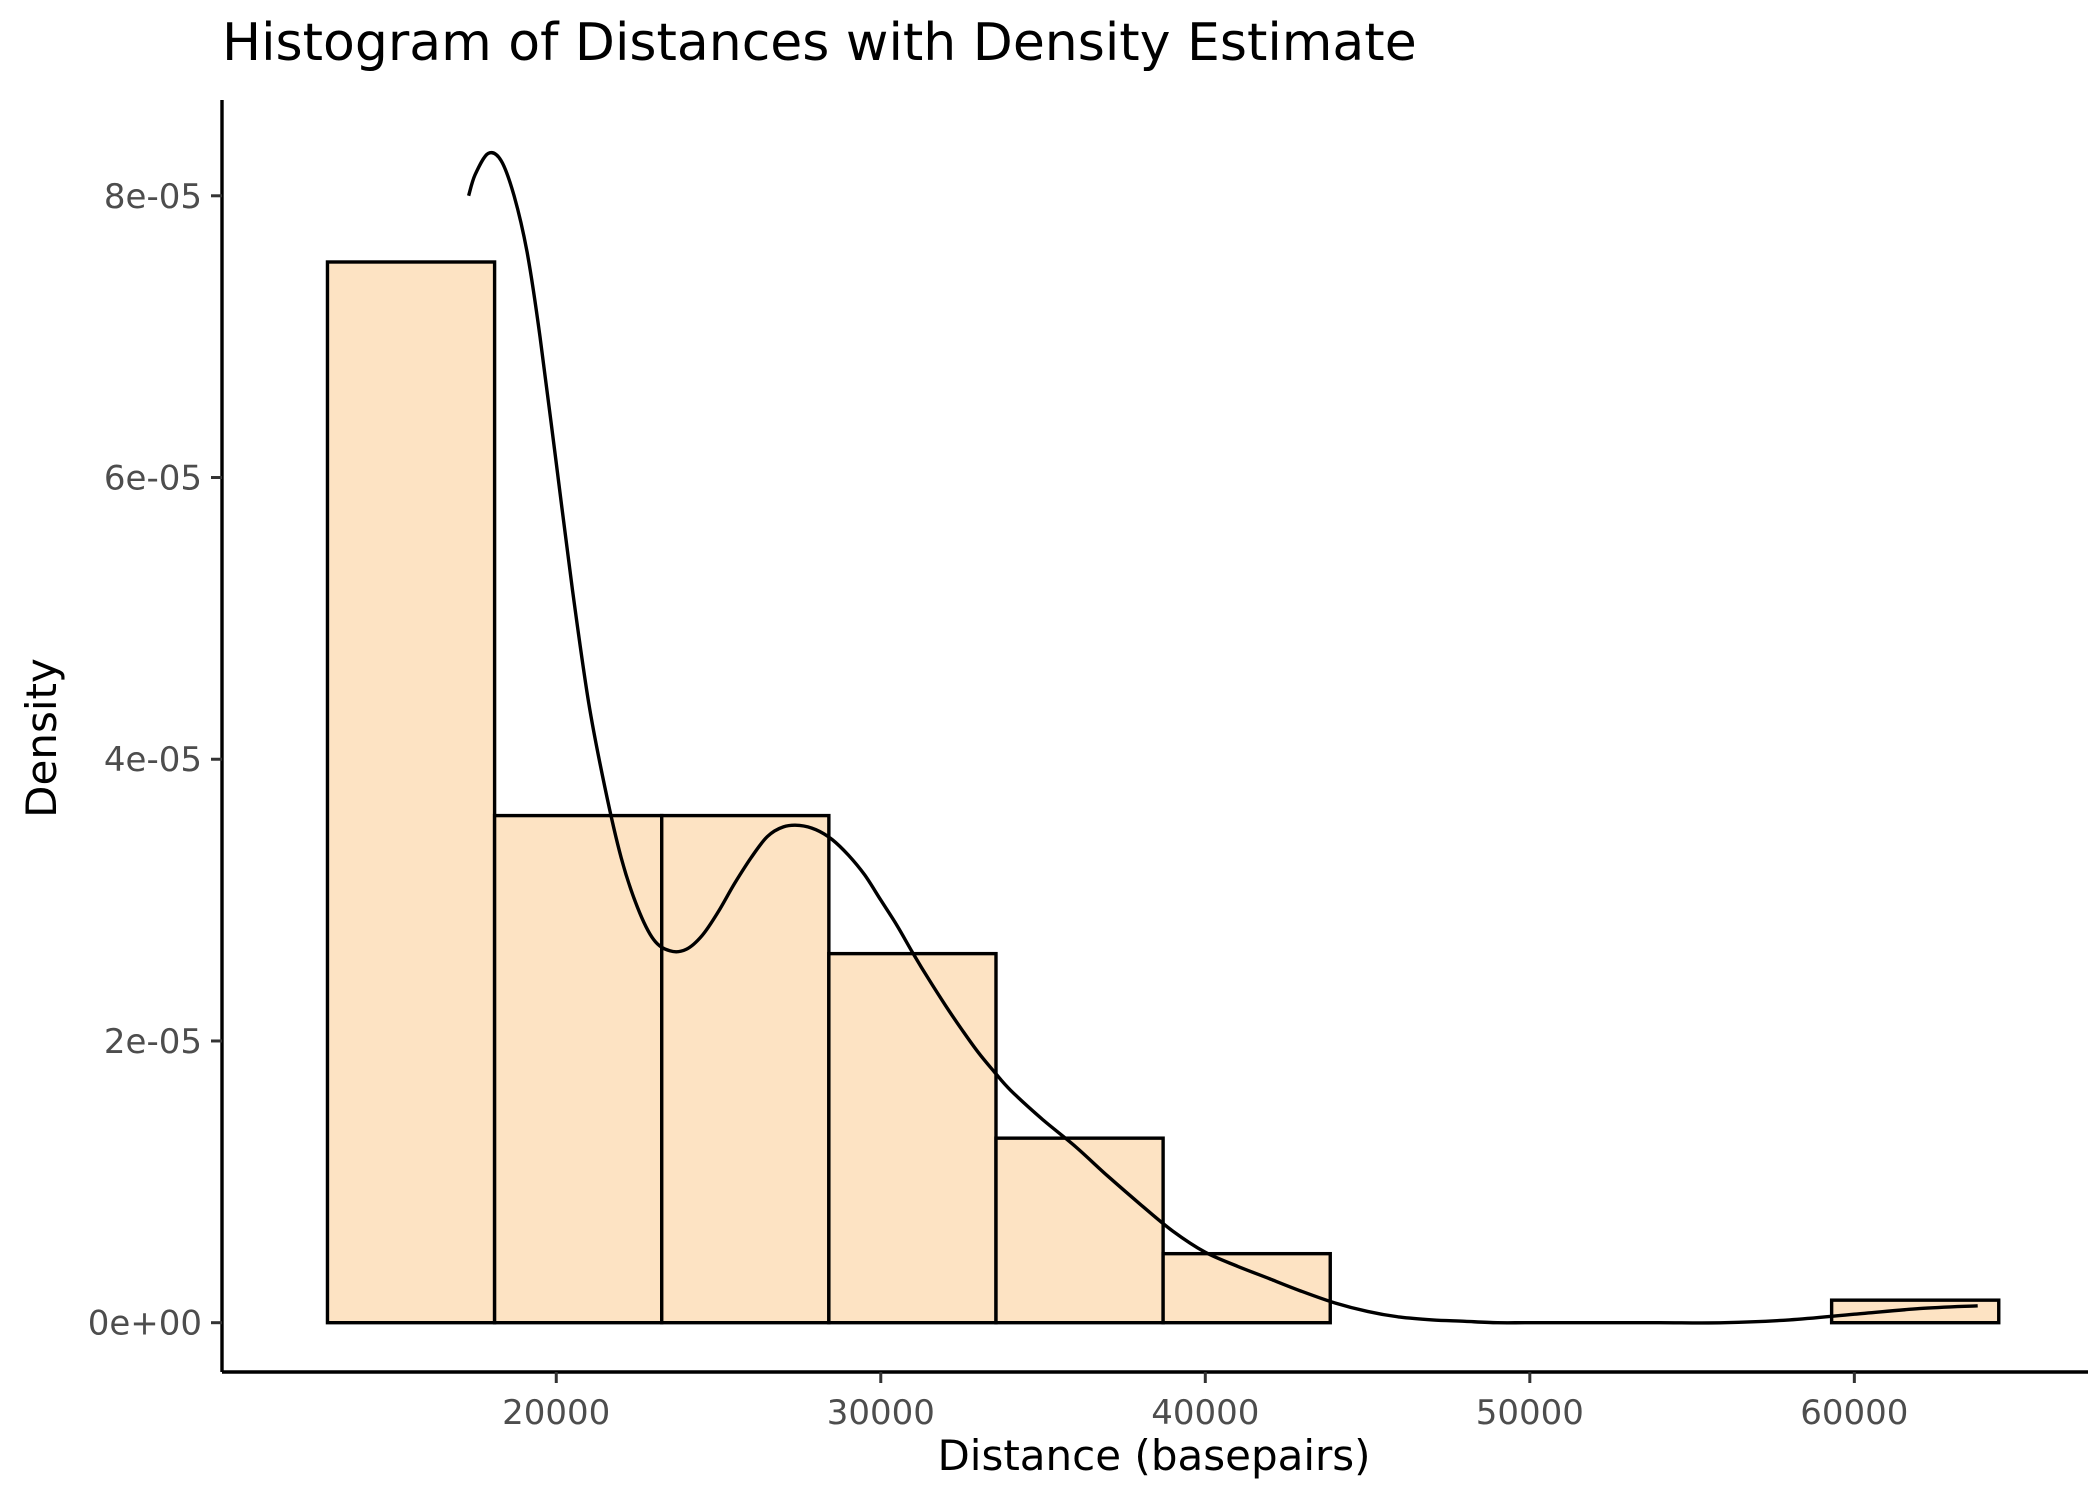 Image resolution: width=2100 pixels, height=1500 pixels. Describe the element at coordinates (1854, 1413) in the screenshot. I see `x-tick-label: 60000` at that location.